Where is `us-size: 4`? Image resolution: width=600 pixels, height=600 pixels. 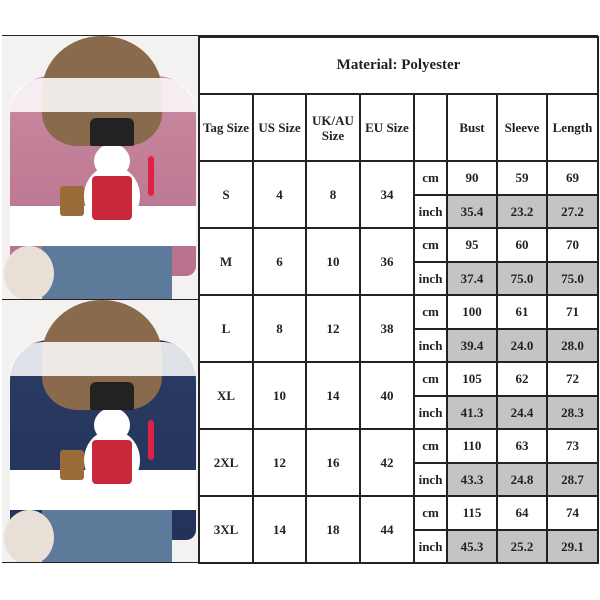 us-size: 4 is located at coordinates (279, 194).